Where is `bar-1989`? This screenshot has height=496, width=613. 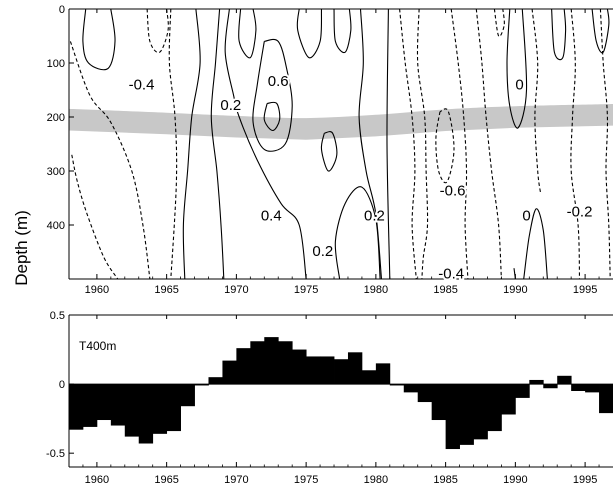 bar-1989 is located at coordinates (508, 399).